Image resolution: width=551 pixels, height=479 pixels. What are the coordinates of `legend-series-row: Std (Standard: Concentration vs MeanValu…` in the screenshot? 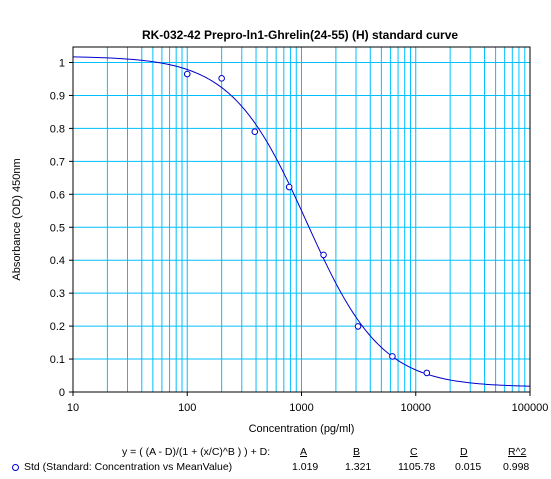 It's located at (275, 469).